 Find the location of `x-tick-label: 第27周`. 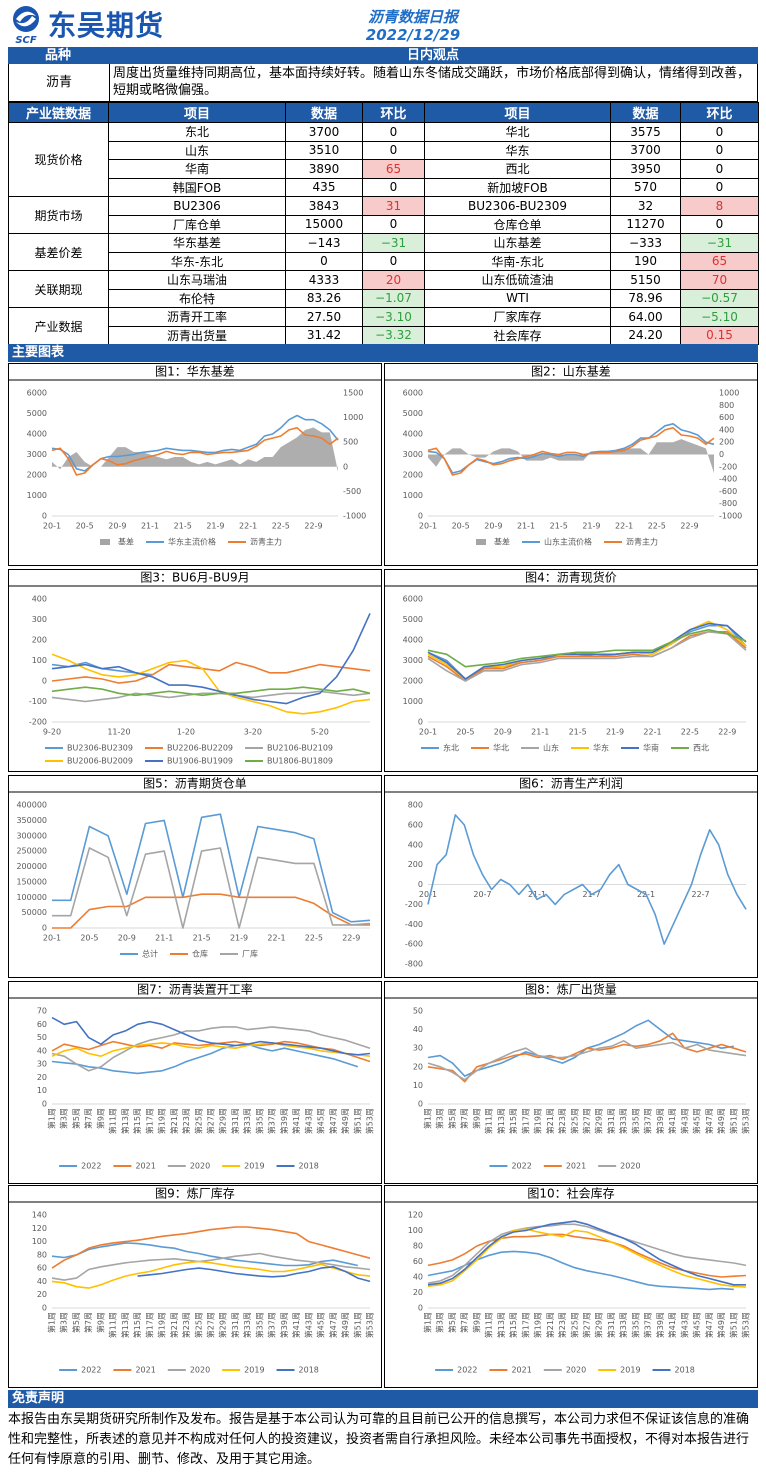

x-tick-label: 第27周 is located at coordinates (587, 1325).